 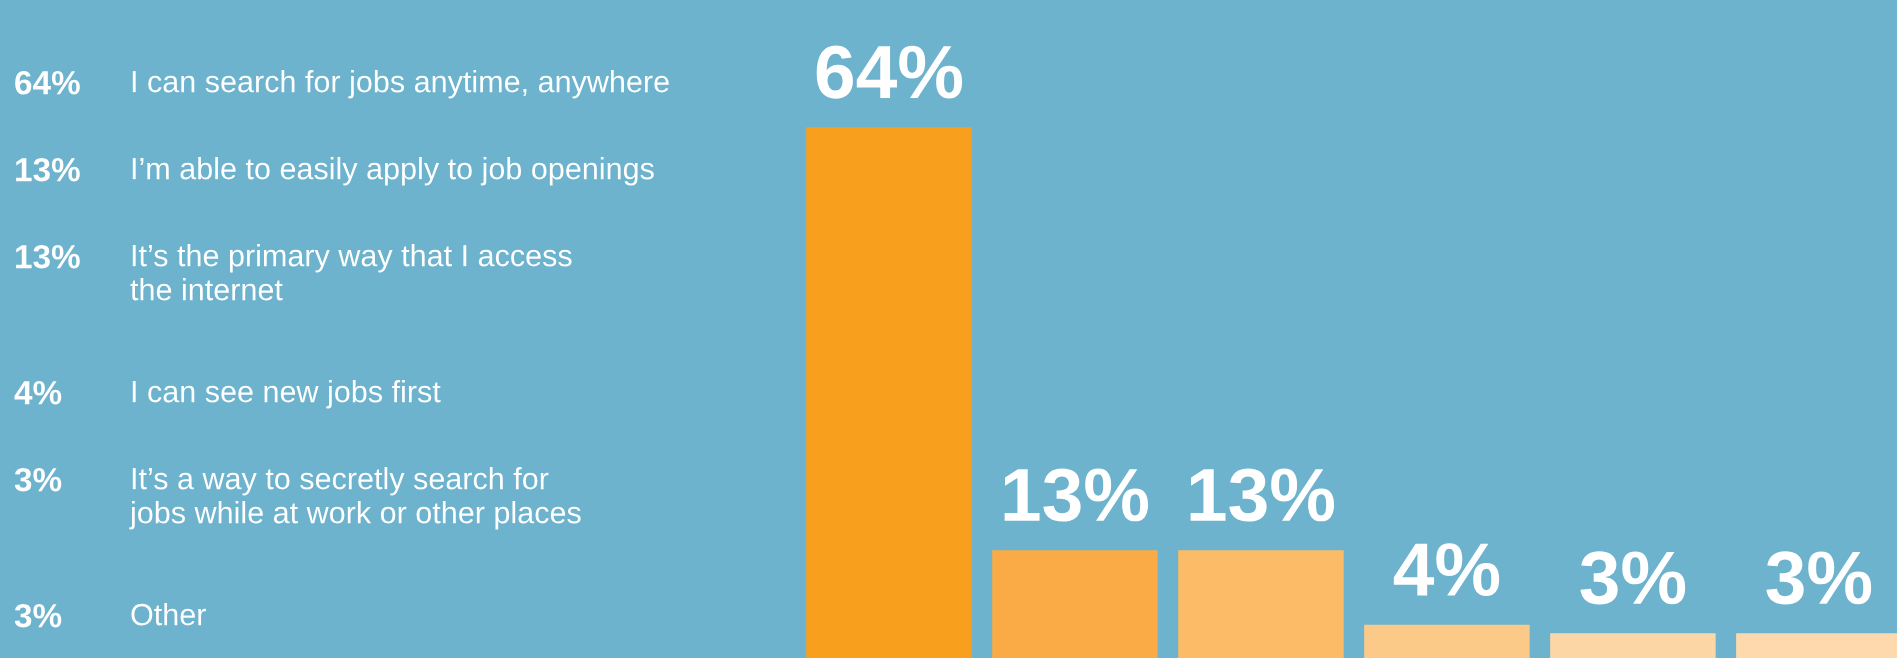 I want to click on text: It’s a way to secretly search for jobs while at work or other places, so click(x=355, y=498).